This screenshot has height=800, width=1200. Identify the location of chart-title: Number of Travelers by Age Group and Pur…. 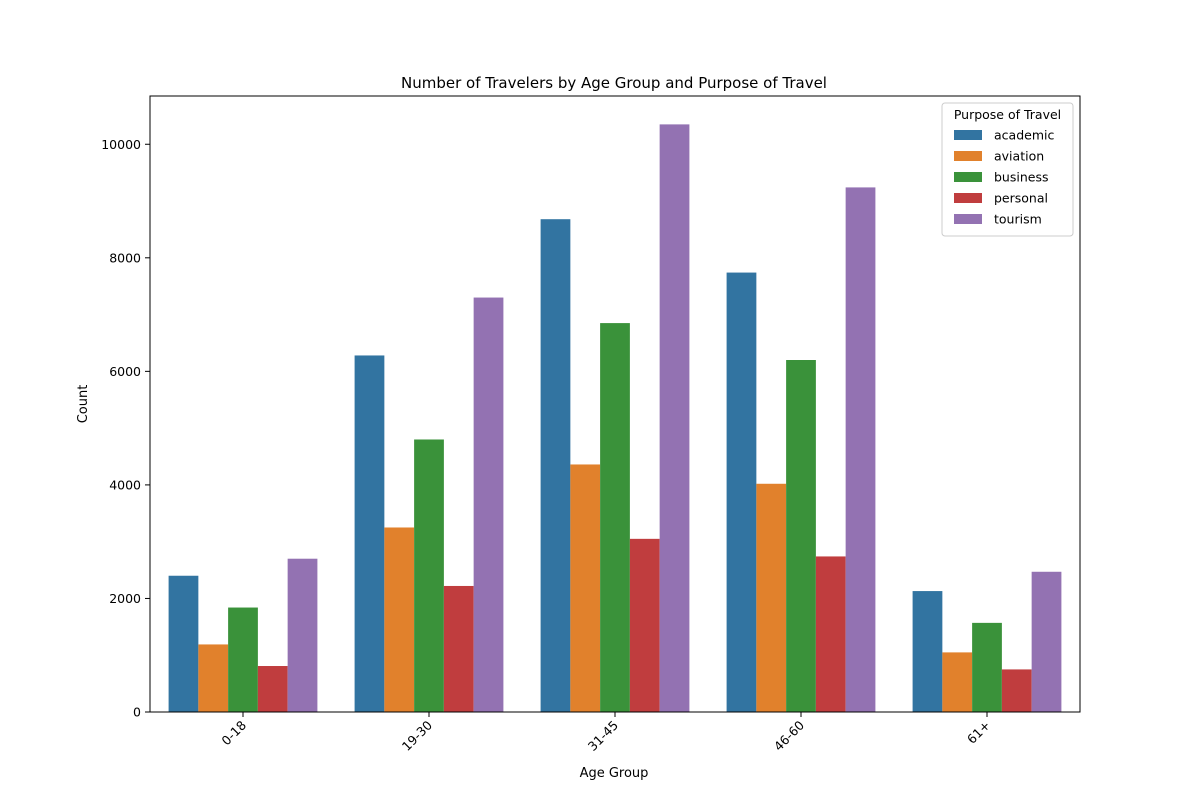
(614, 83).